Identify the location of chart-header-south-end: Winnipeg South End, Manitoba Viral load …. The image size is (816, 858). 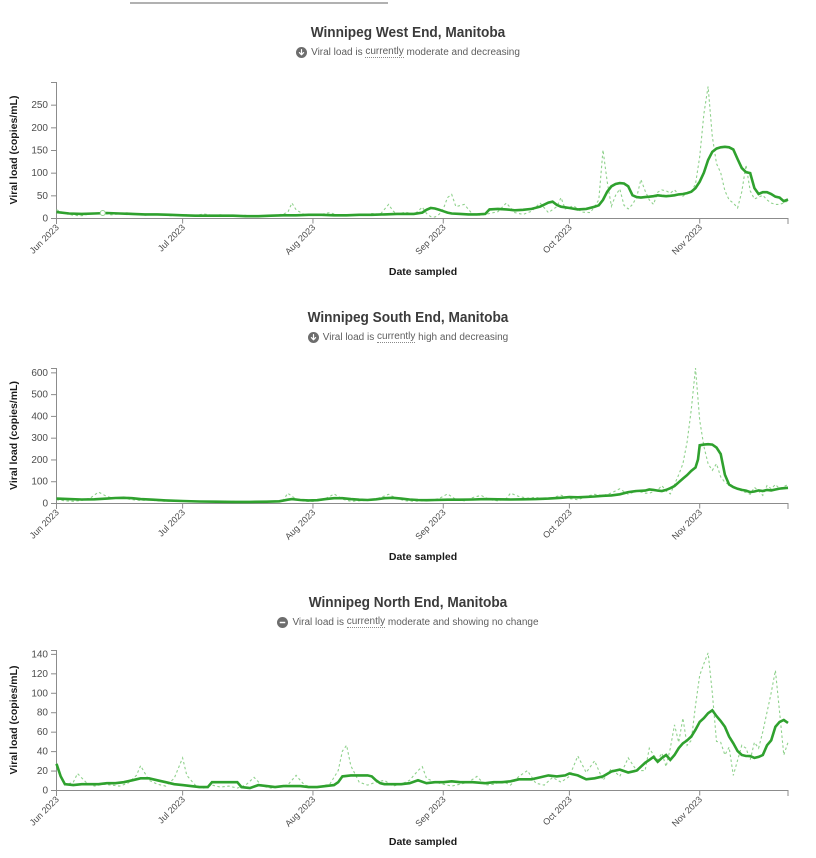
(408, 326).